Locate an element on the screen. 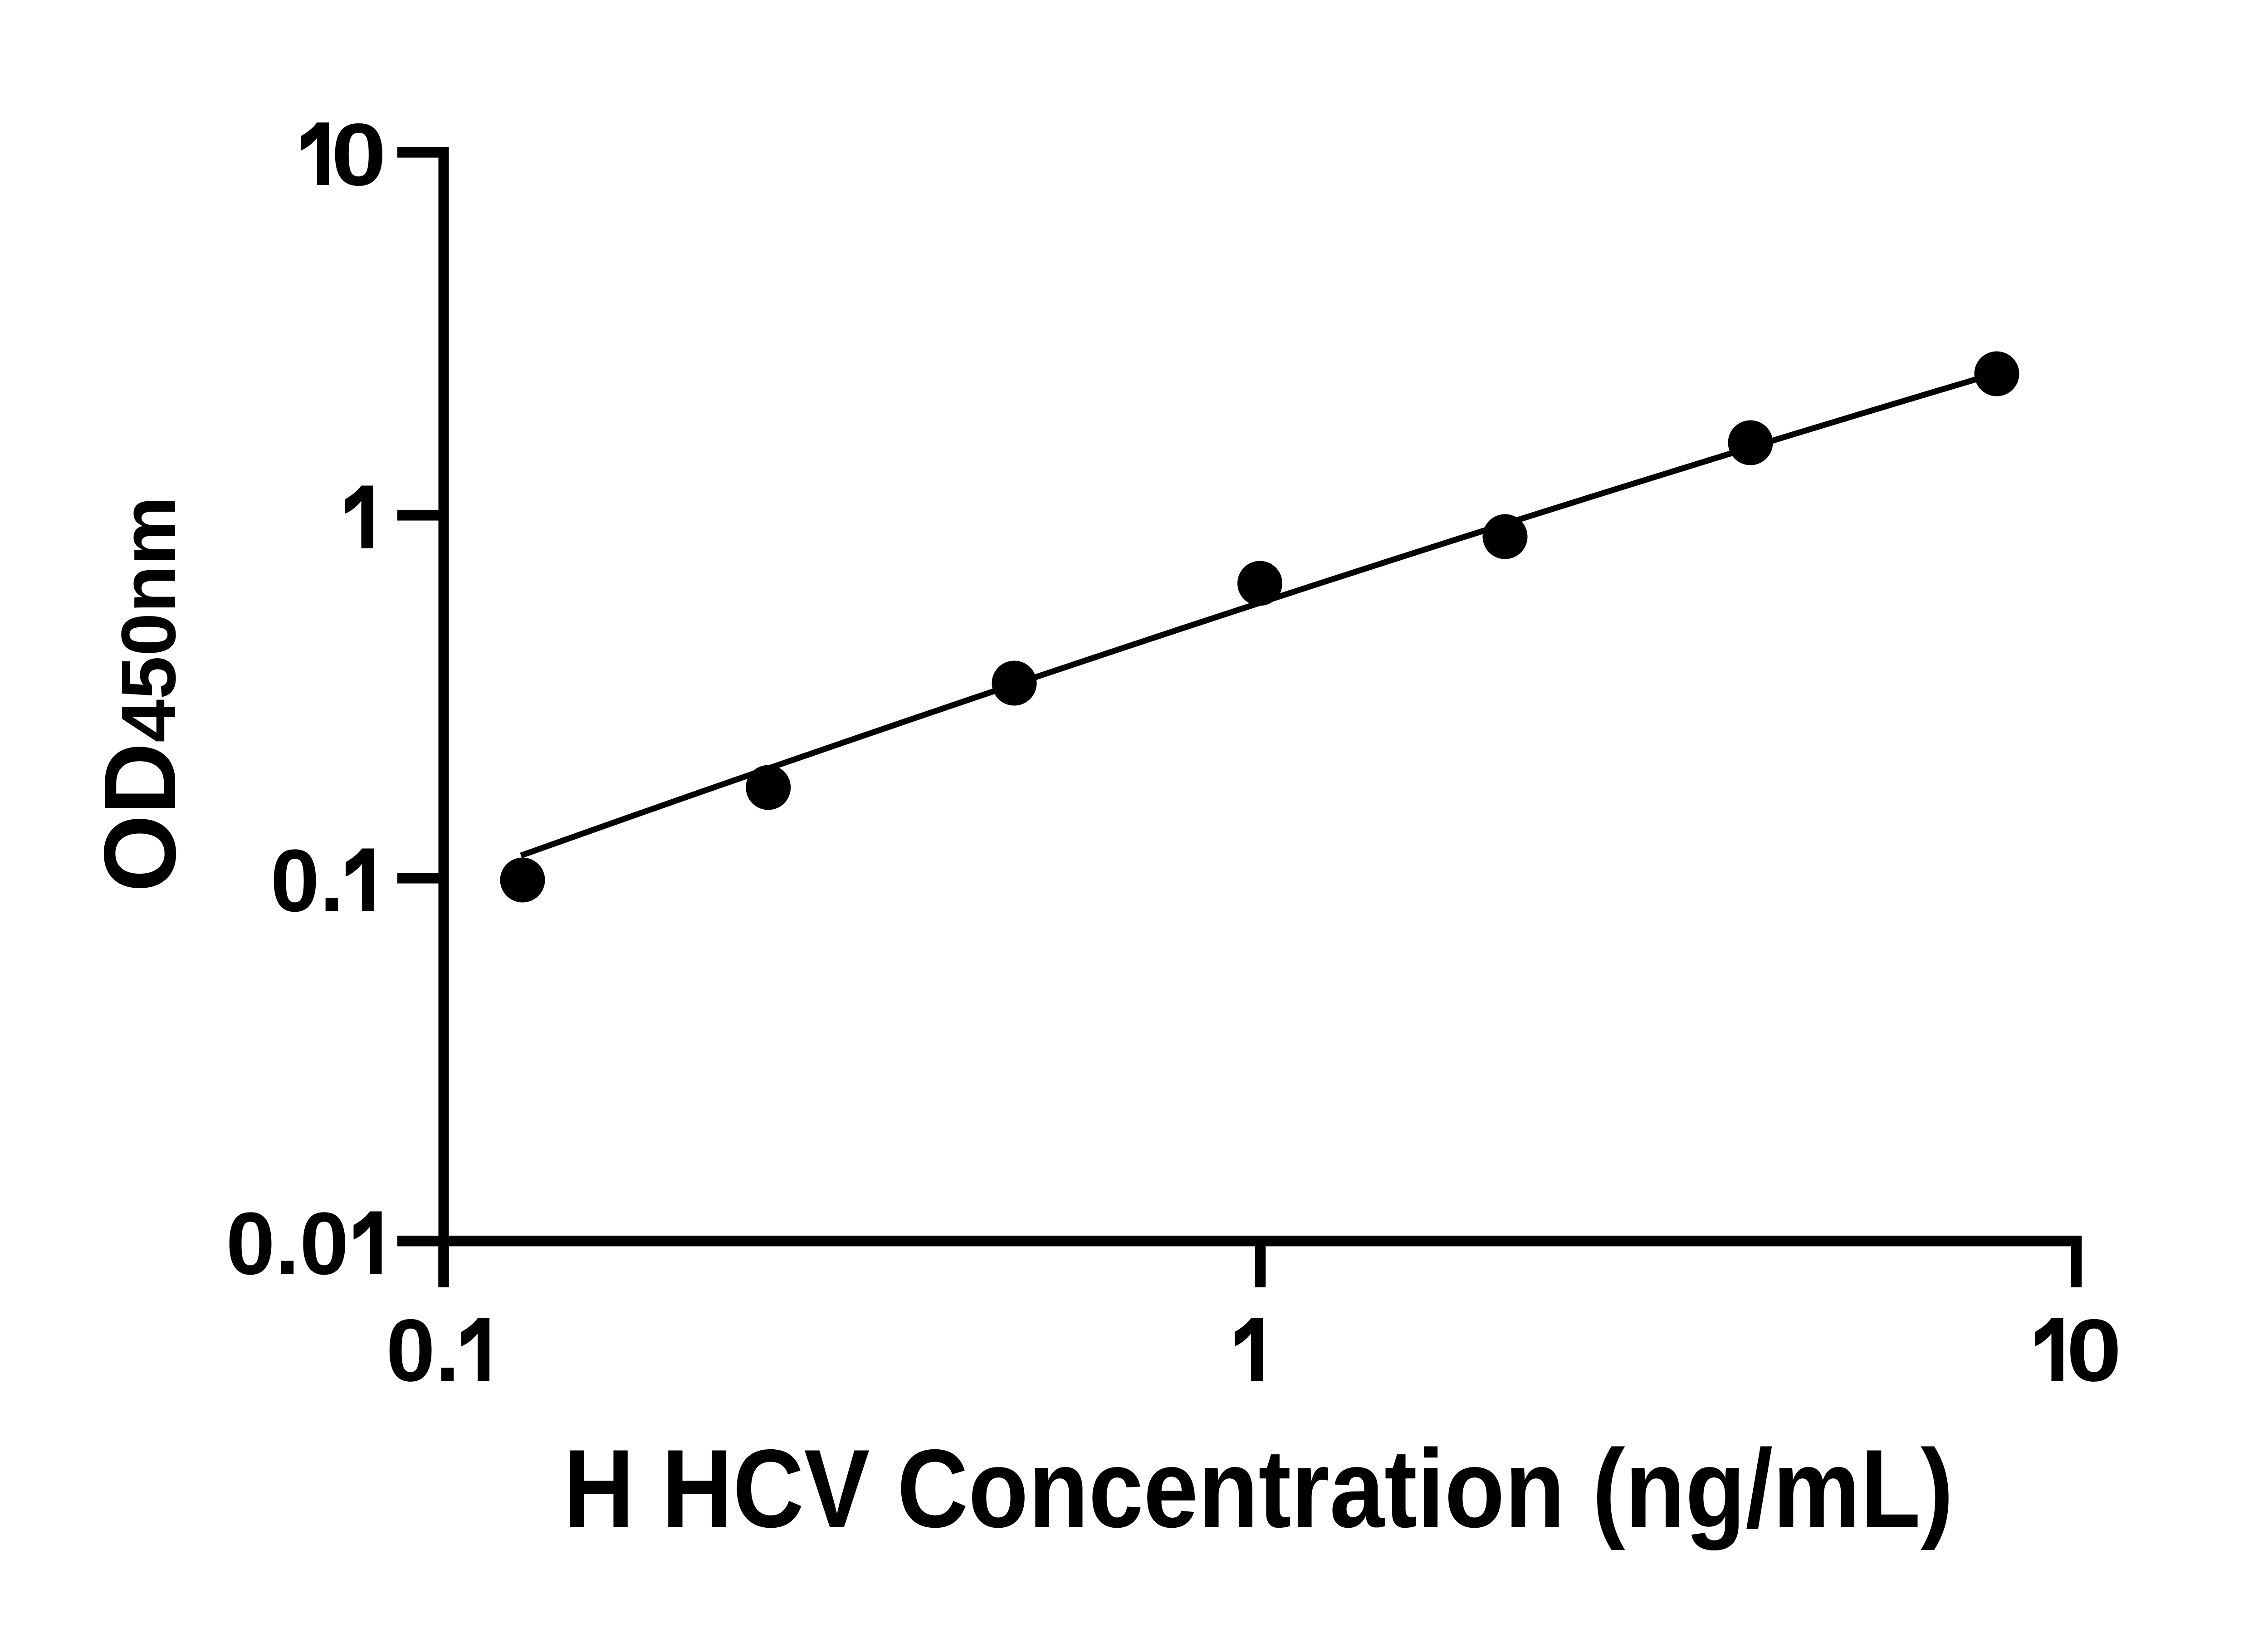 The width and height of the screenshot is (2268, 1633). svg-text: 0.0 is located at coordinates (288, 1243).